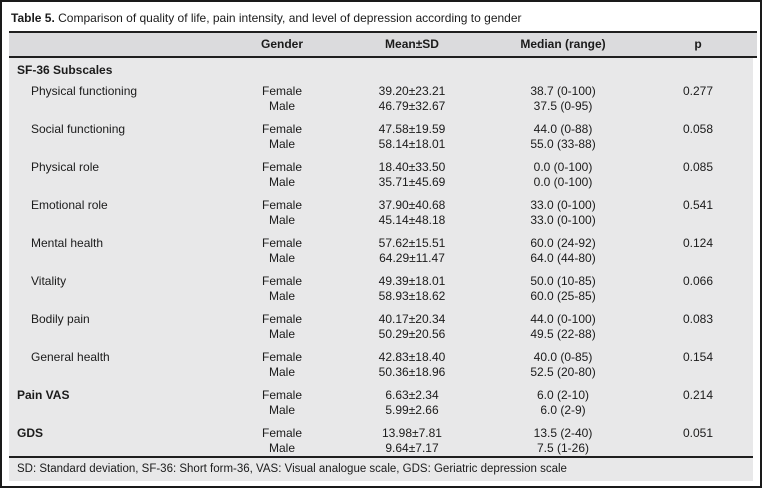 Image resolution: width=762 pixels, height=488 pixels. What do you see at coordinates (412, 205) in the screenshot?
I see `mean-sd-value: 37.90±40.68` at bounding box center [412, 205].